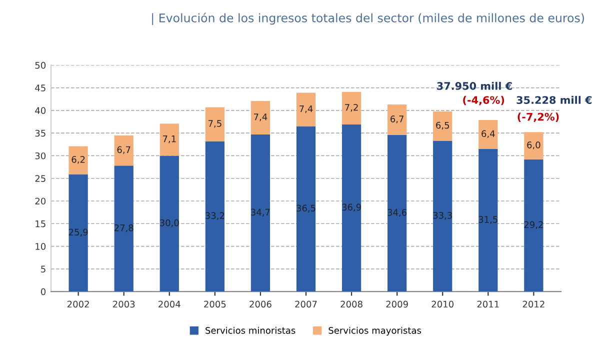  What do you see at coordinates (40, 178) in the screenshot?
I see `y-tick-label: 25` at bounding box center [40, 178].